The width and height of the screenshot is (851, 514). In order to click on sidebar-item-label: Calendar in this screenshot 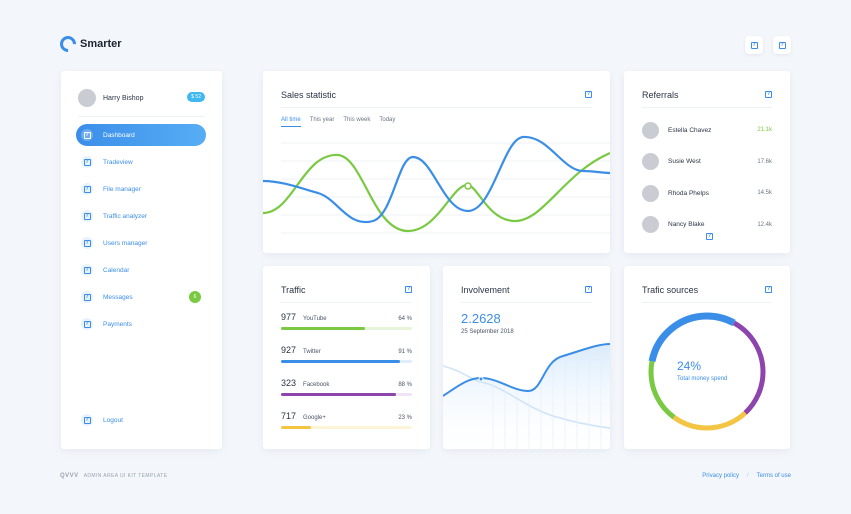, I will do `click(116, 270)`.